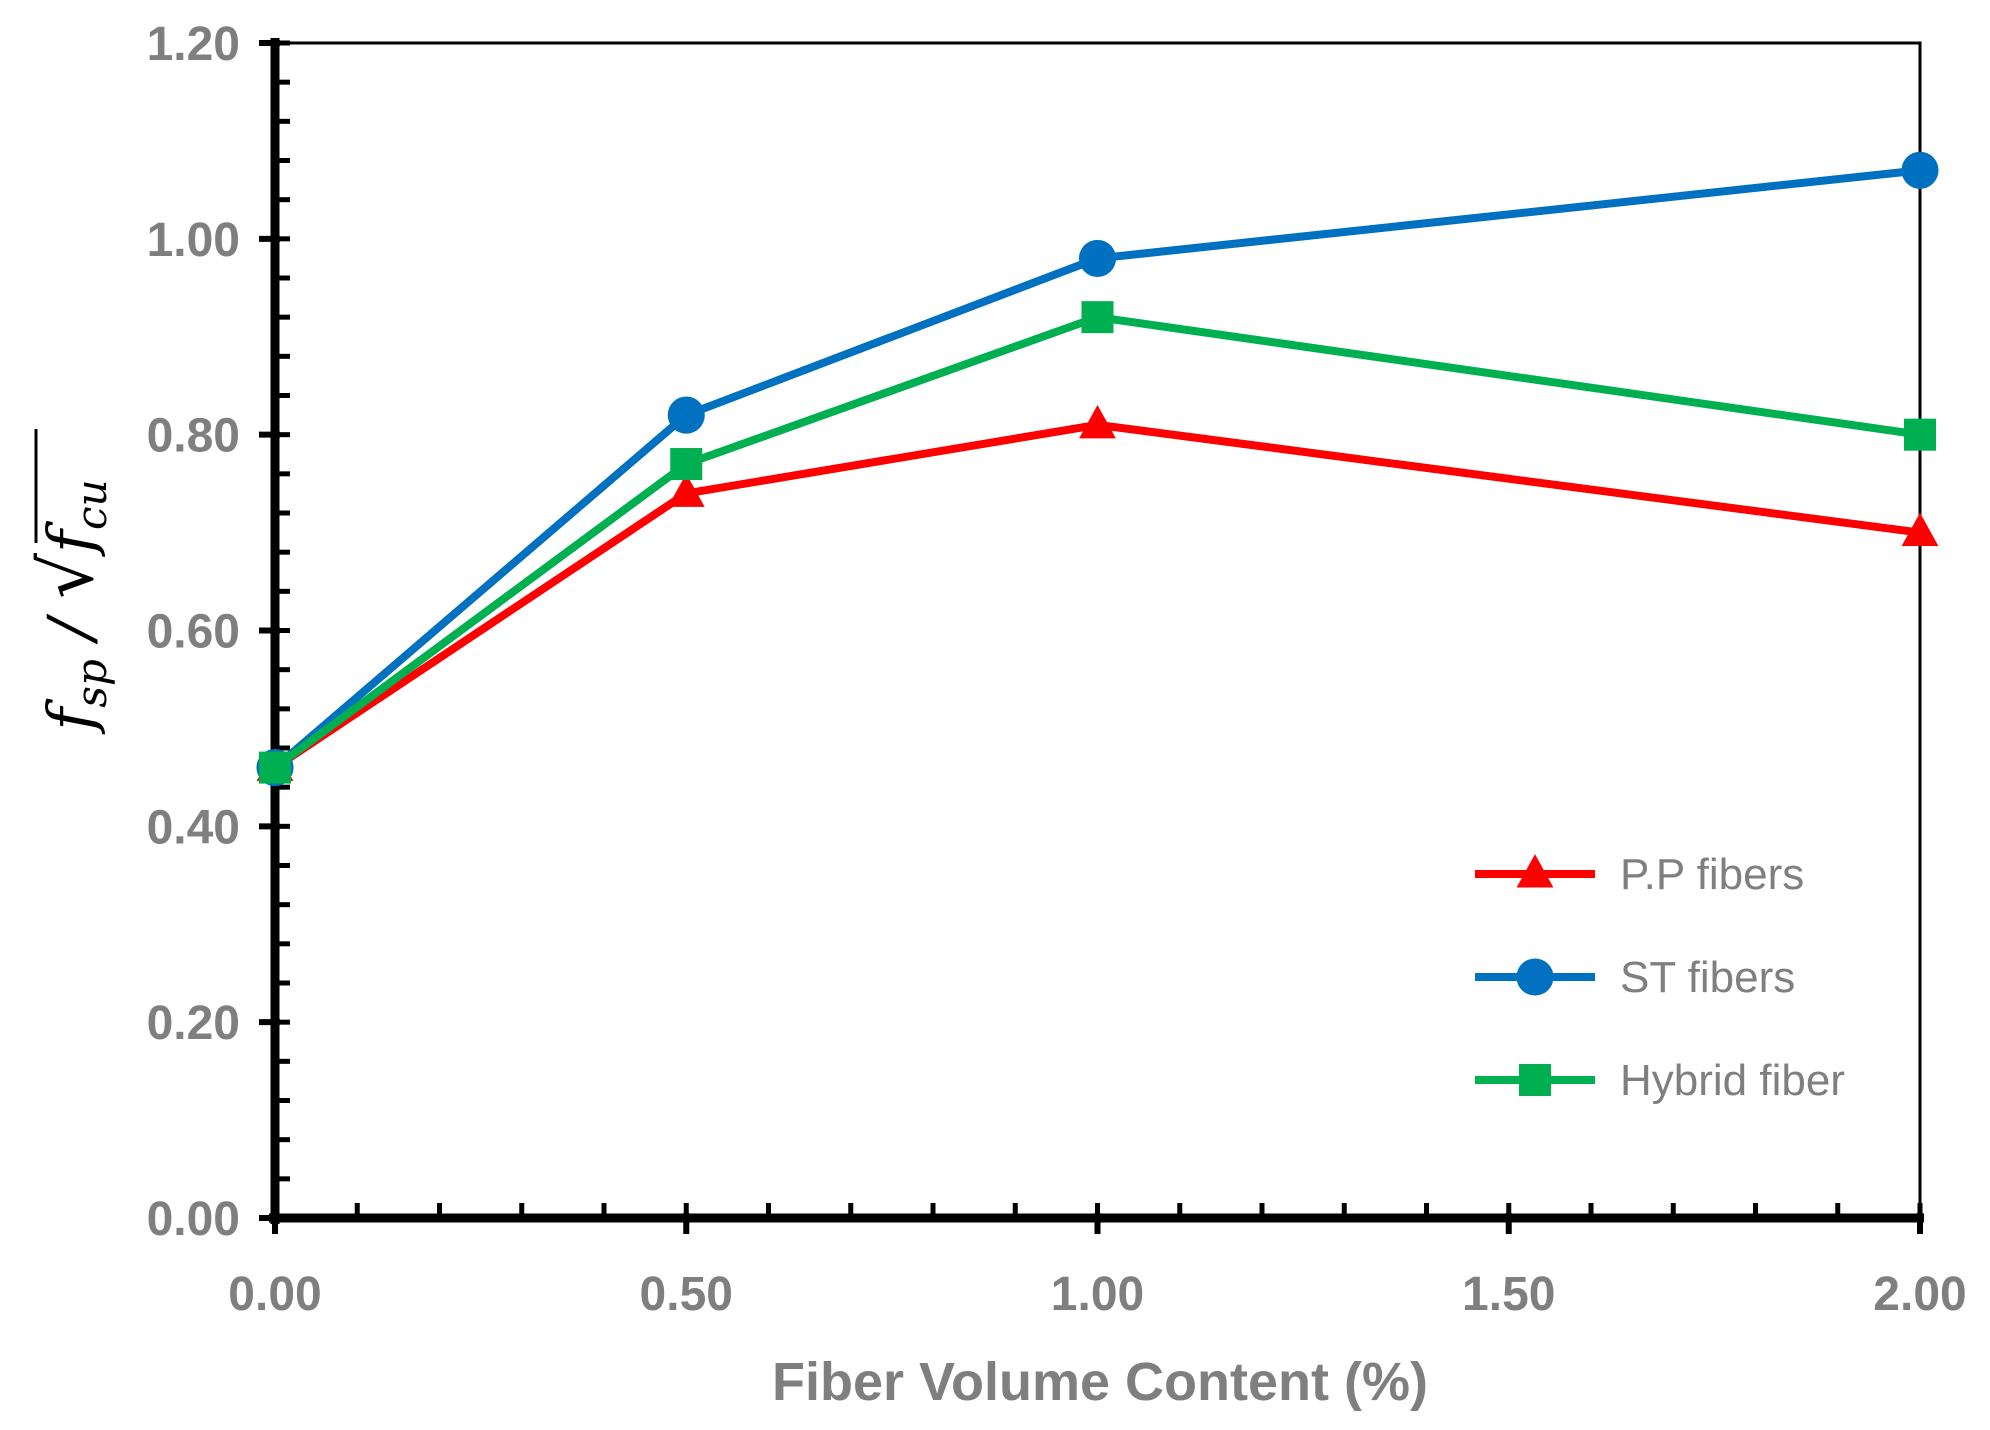 The image size is (1990, 1430). I want to click on y-title-denominator-sub: cu, so click(91, 504).